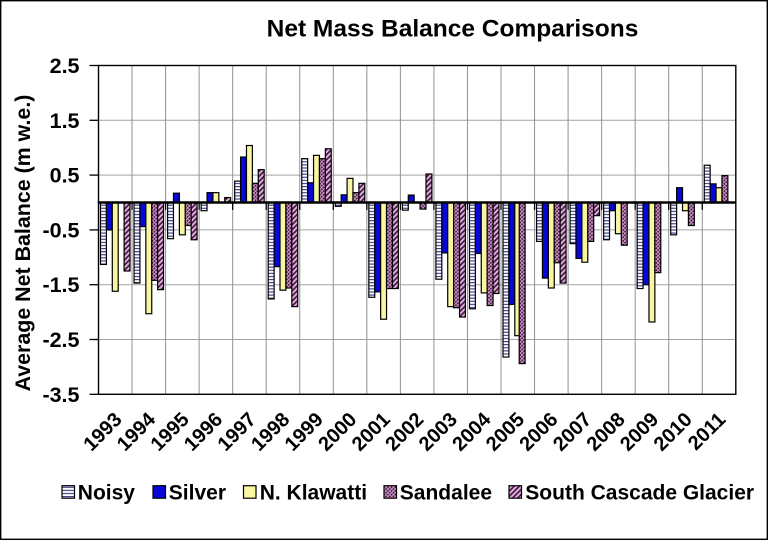  I want to click on svg-text: Average Net Balance (m w.e.), so click(23, 243).